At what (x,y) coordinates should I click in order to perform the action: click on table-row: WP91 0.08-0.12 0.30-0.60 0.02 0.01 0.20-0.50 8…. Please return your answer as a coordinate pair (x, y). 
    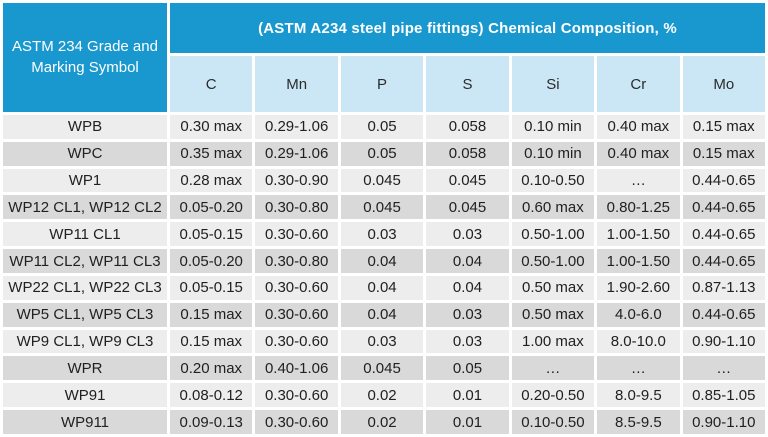
    Looking at the image, I should click on (384, 395).